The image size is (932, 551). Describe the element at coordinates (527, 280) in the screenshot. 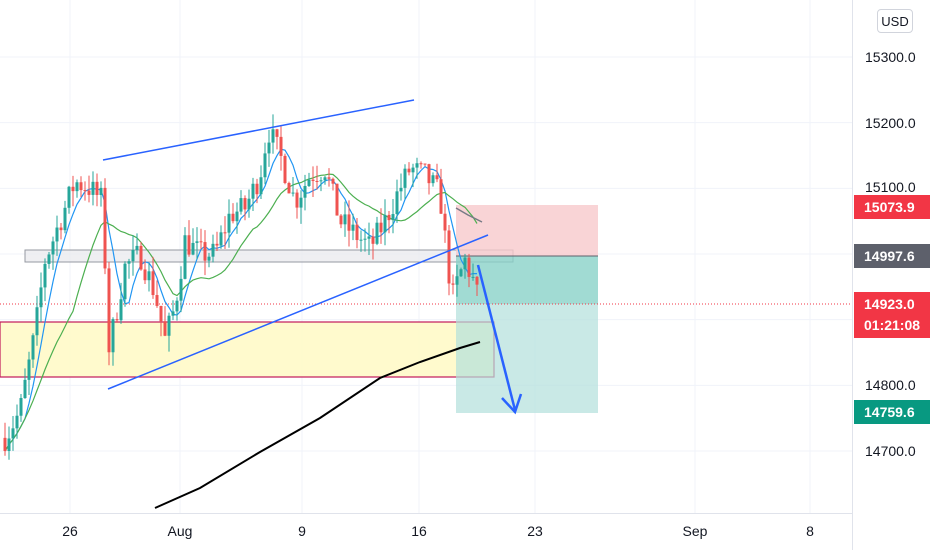

I see `profit-zone-upper` at that location.